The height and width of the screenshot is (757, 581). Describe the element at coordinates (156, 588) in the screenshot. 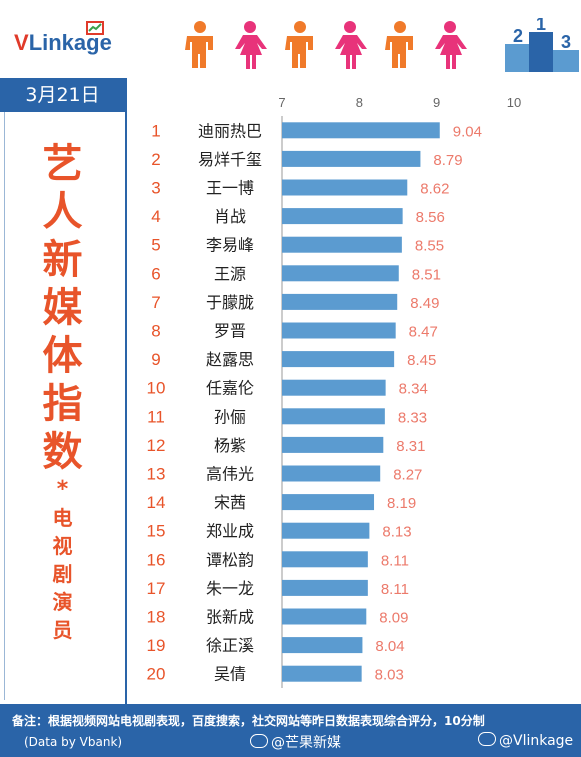

I see `rank-label: 17` at that location.